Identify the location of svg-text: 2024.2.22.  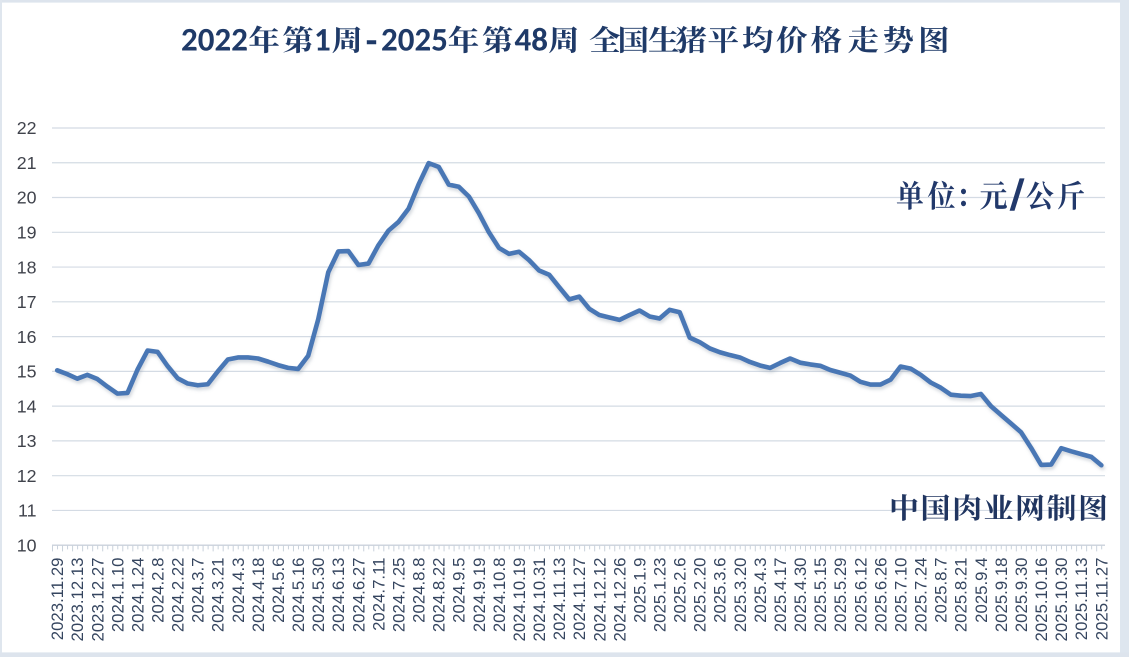
(178, 595).